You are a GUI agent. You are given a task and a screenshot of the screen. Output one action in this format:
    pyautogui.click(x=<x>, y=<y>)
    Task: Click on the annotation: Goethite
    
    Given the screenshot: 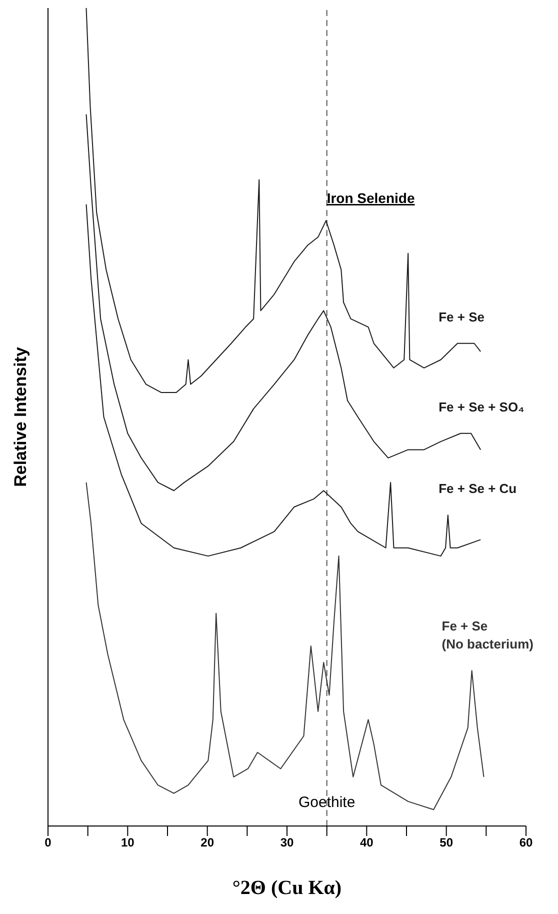 What is the action you would take?
    pyautogui.click(x=327, y=802)
    